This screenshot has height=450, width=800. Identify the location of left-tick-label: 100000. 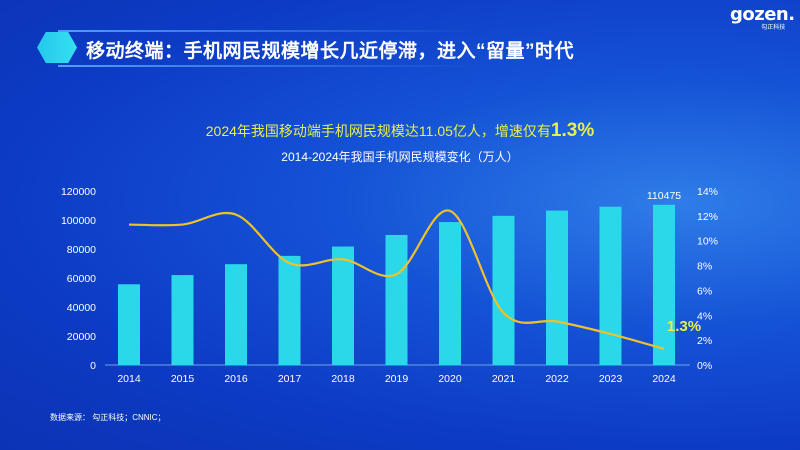
(78, 221).